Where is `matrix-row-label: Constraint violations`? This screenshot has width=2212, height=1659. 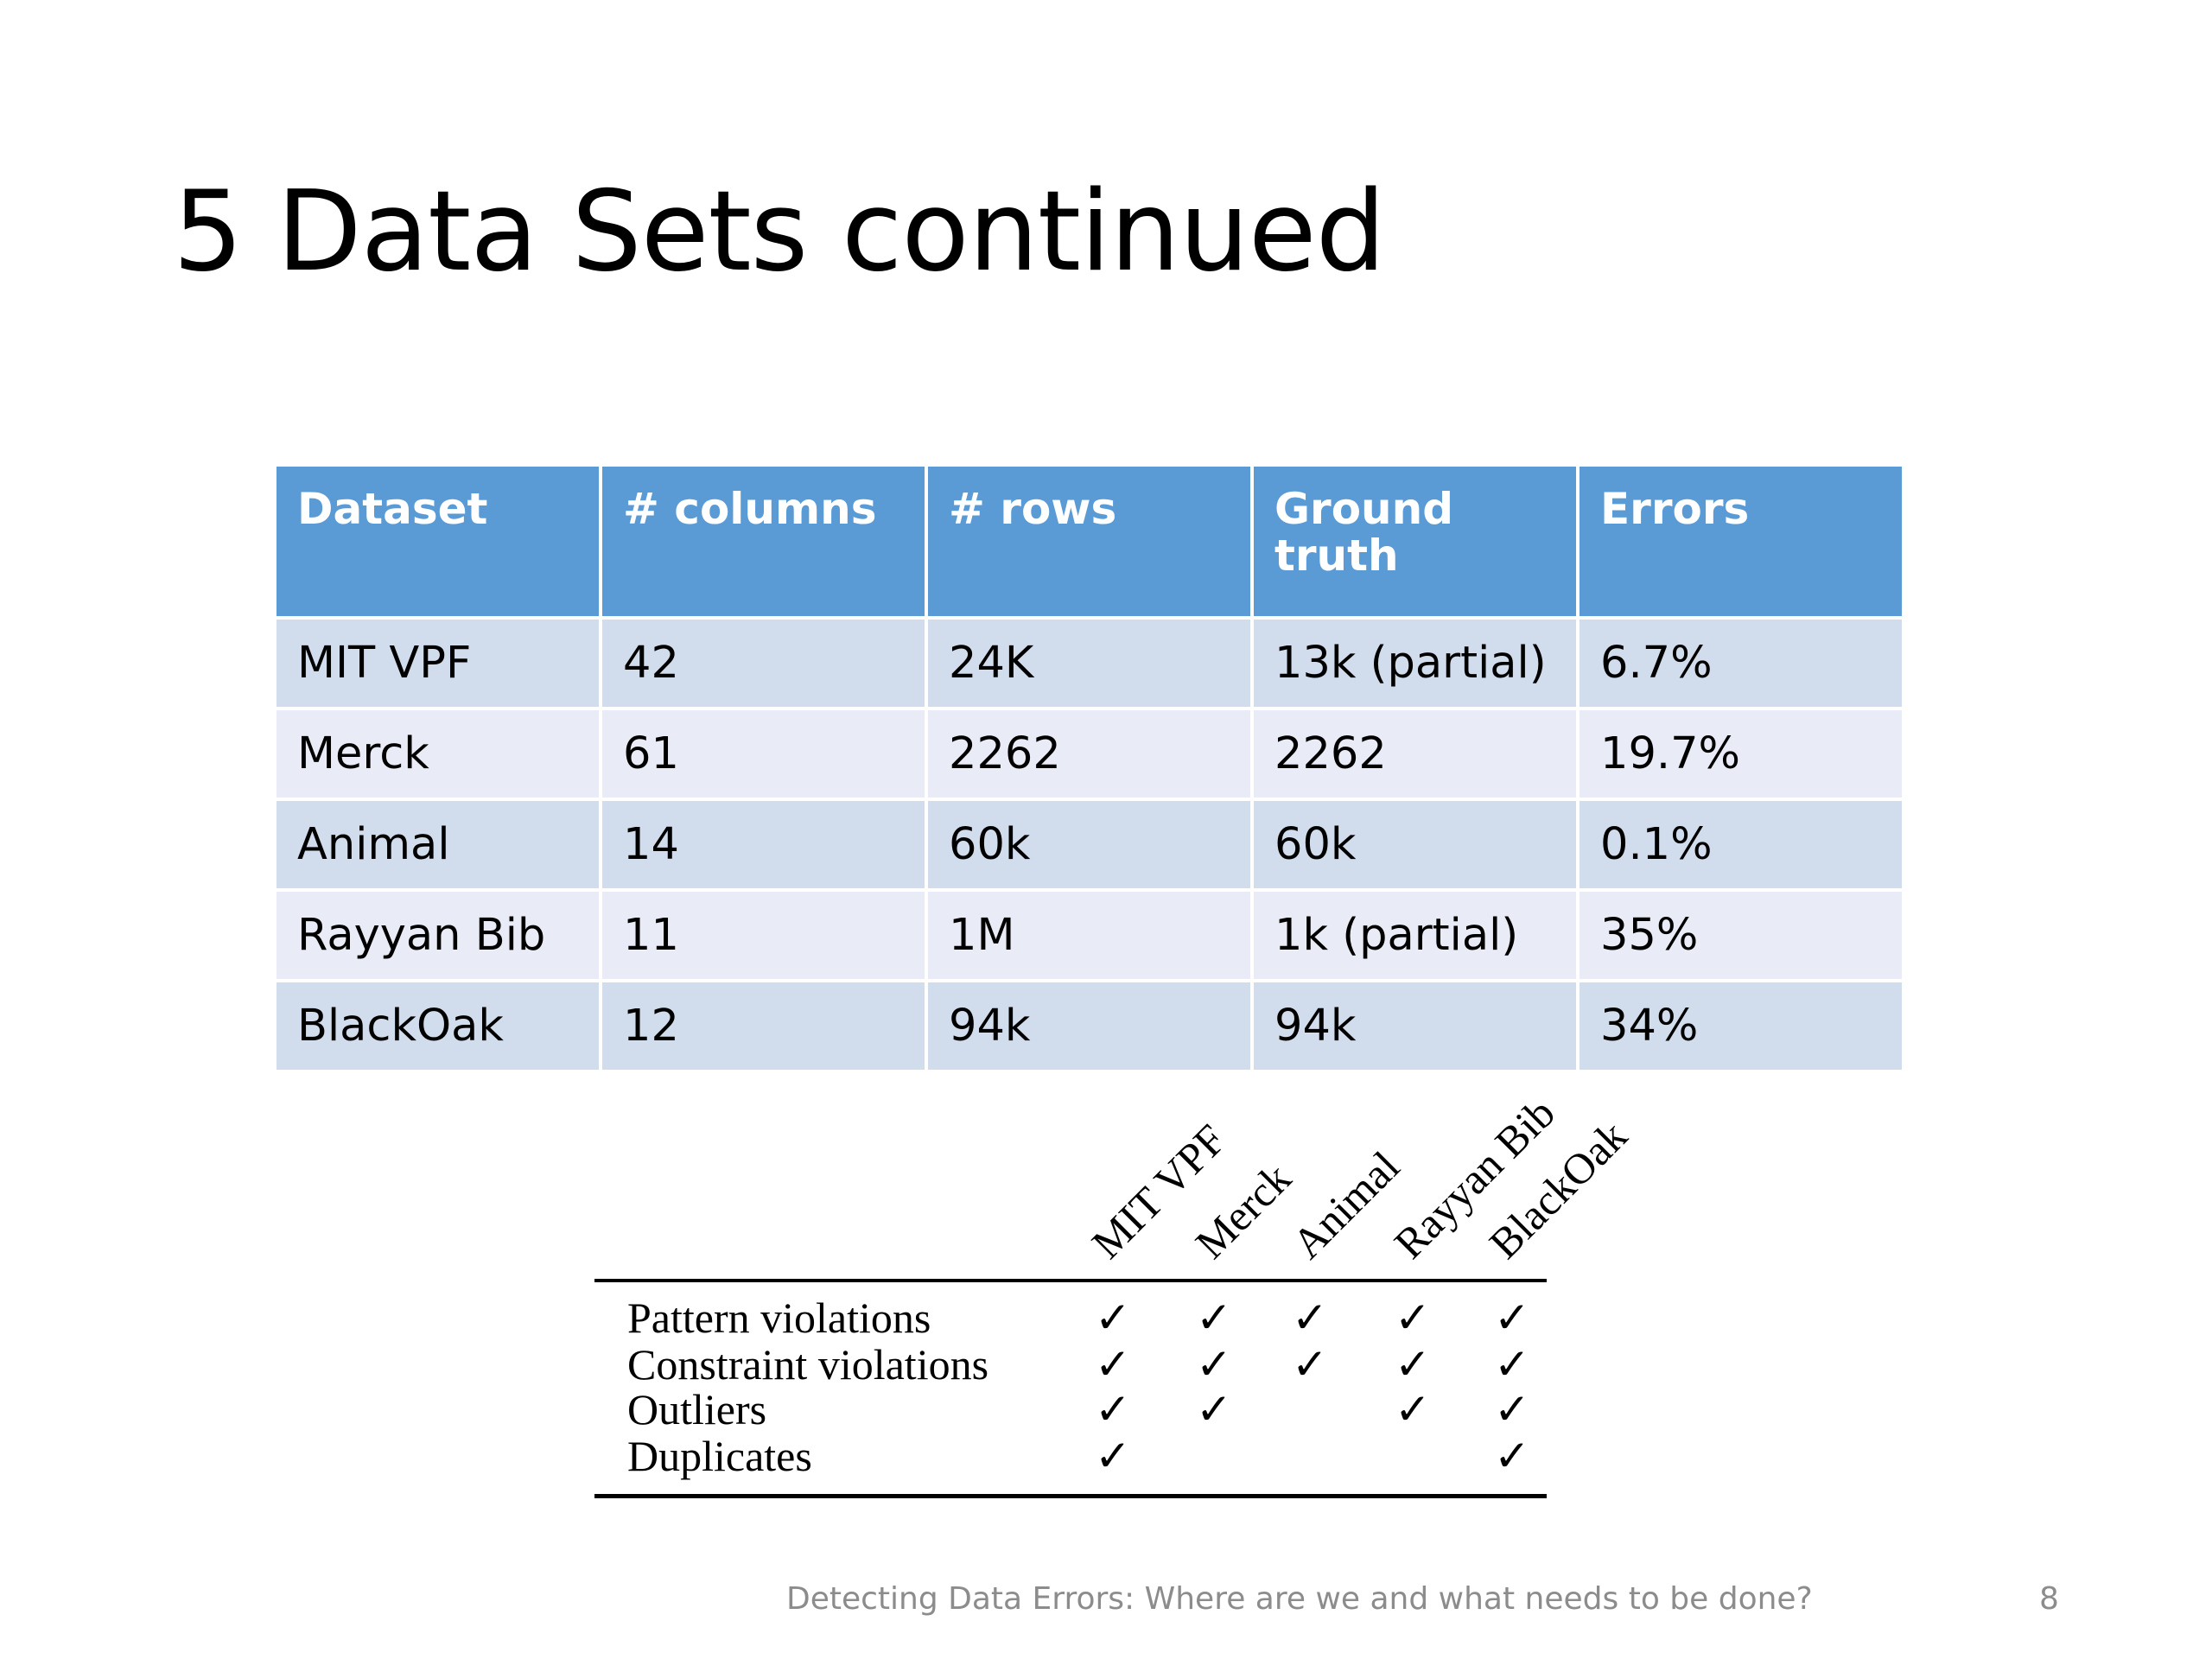
matrix-row-label: Constraint violations is located at coordinates (808, 1364).